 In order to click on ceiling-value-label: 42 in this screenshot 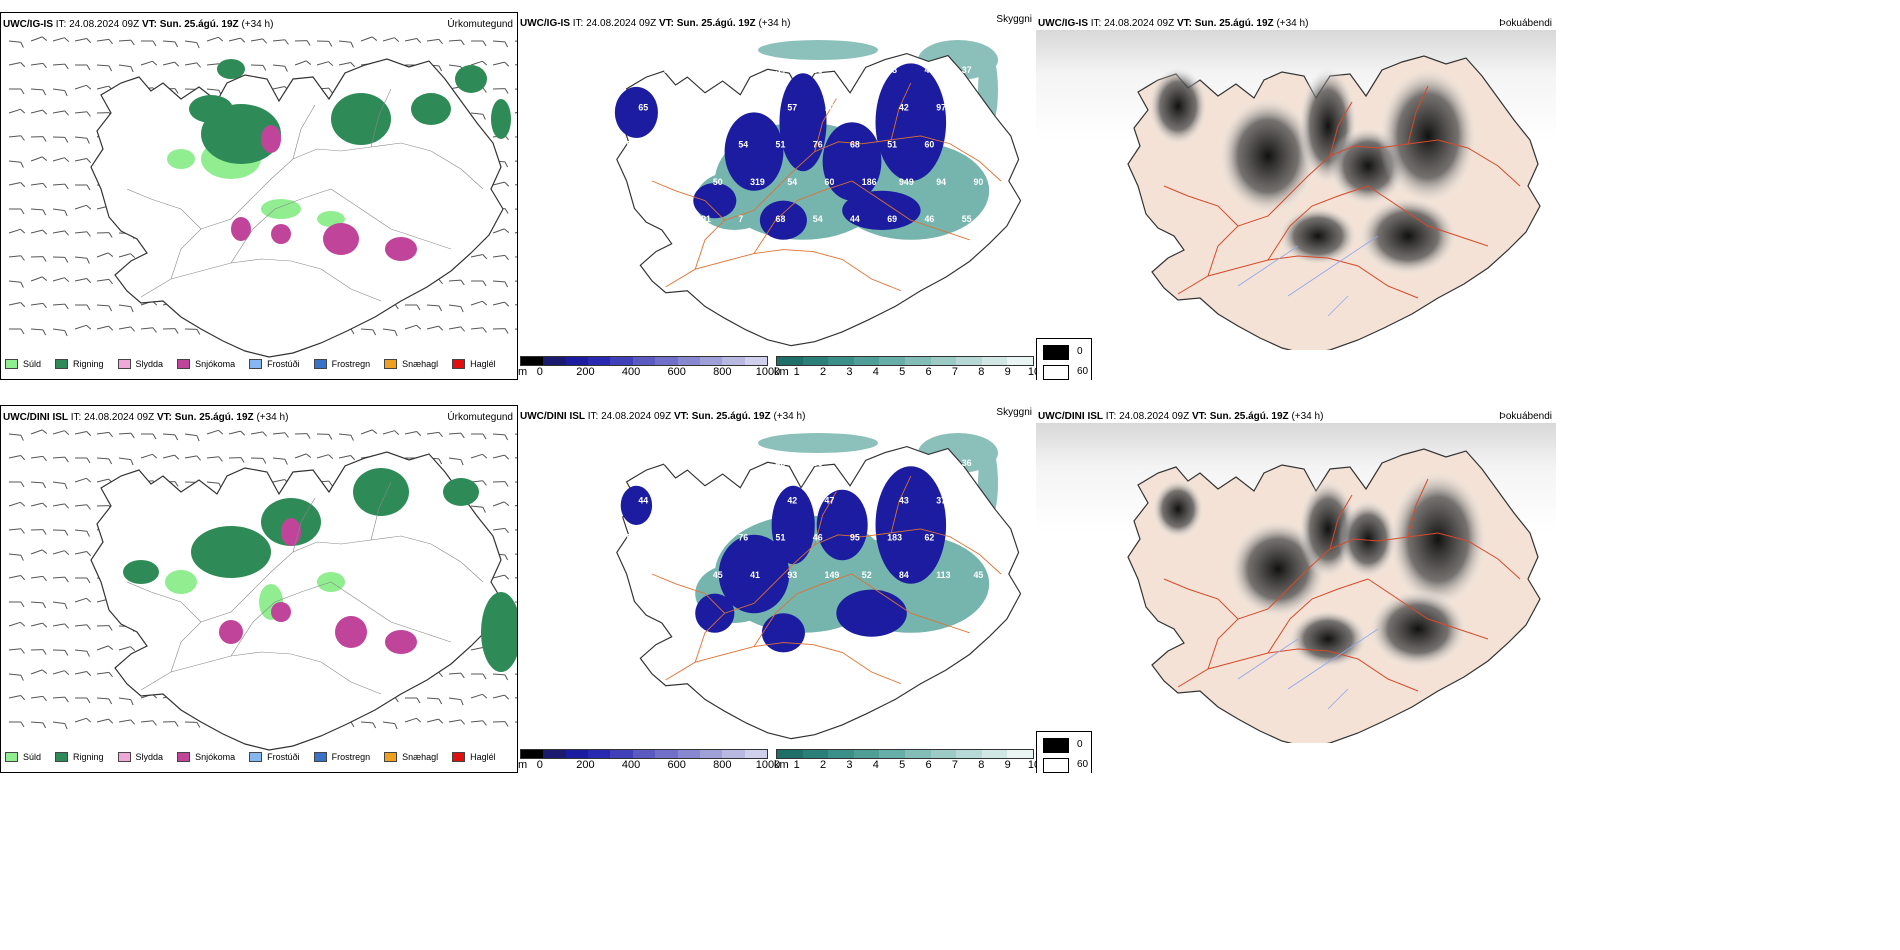, I will do `click(792, 500)`.